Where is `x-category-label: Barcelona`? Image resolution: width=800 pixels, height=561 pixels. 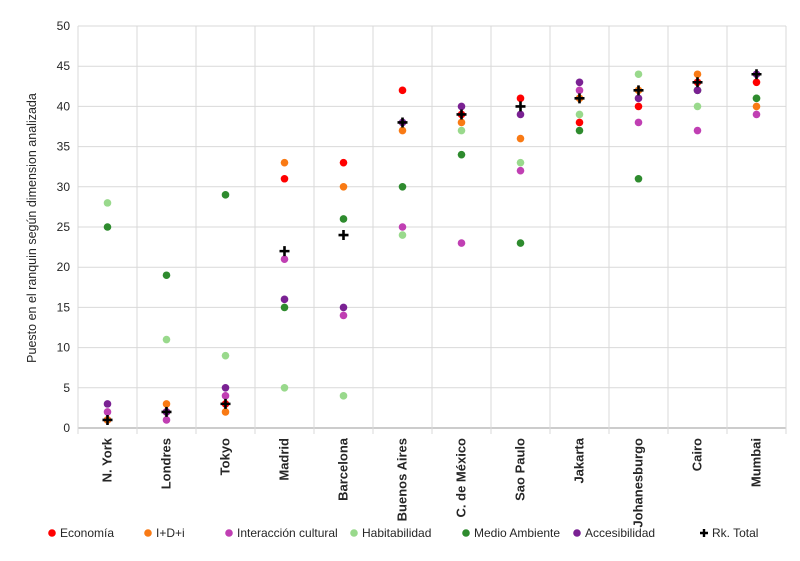 x-category-label: Barcelona is located at coordinates (343, 469).